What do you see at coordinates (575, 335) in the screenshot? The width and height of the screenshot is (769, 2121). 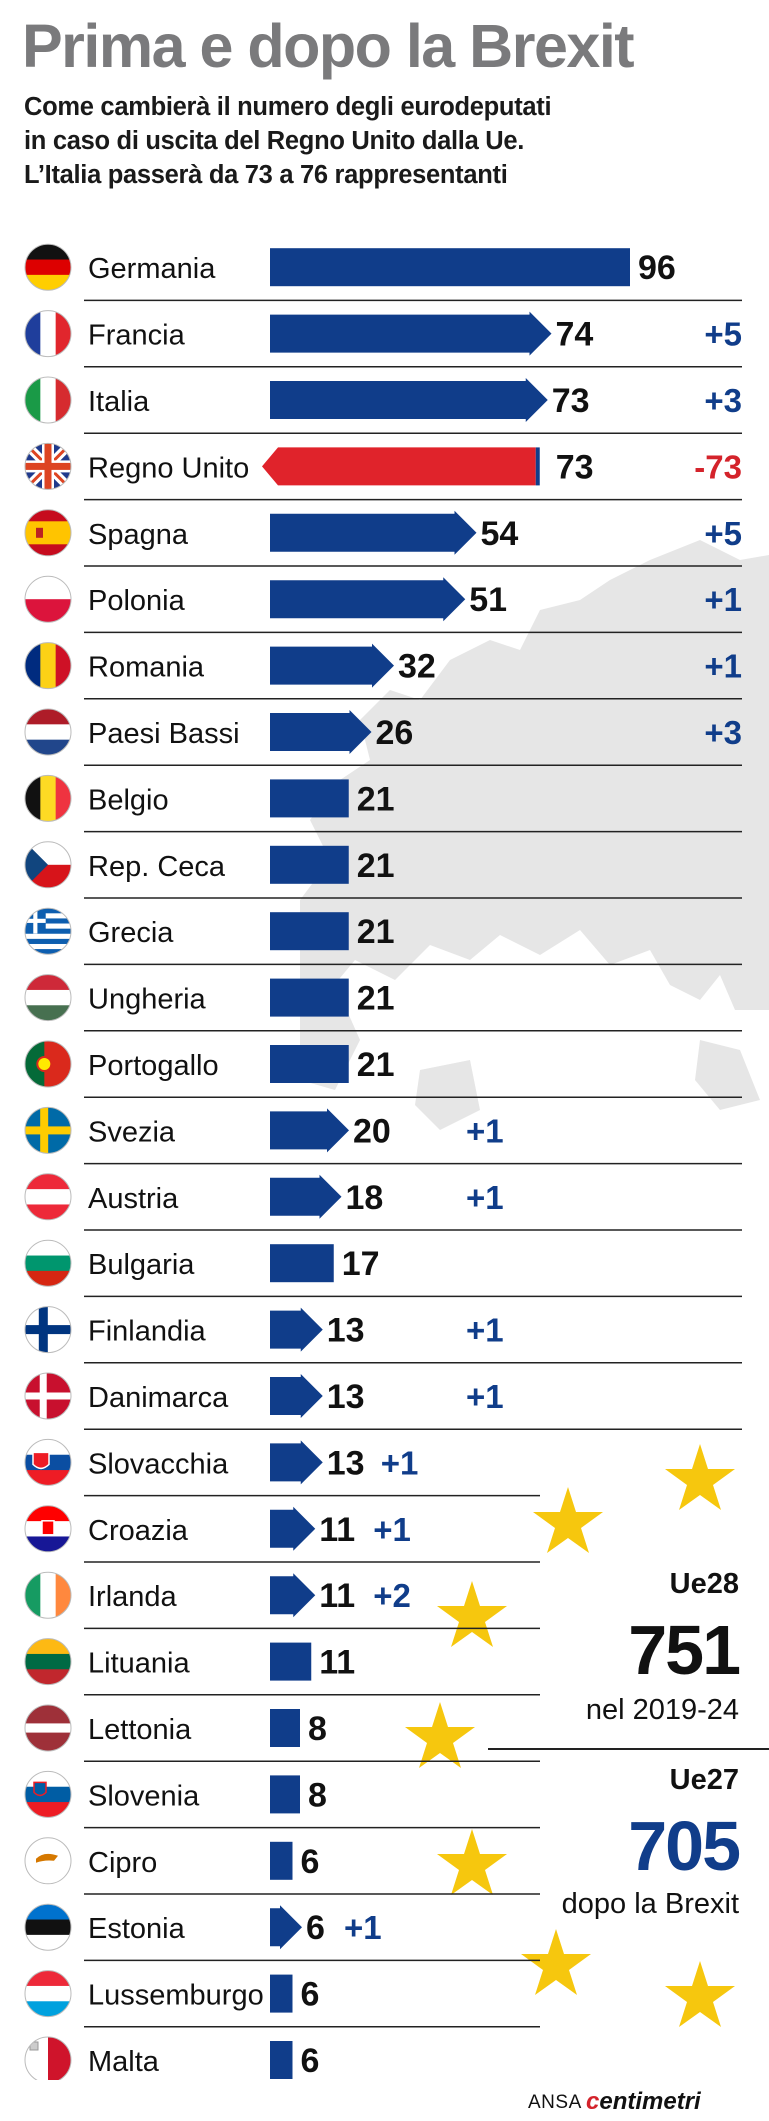 I see `value-label: 74` at bounding box center [575, 335].